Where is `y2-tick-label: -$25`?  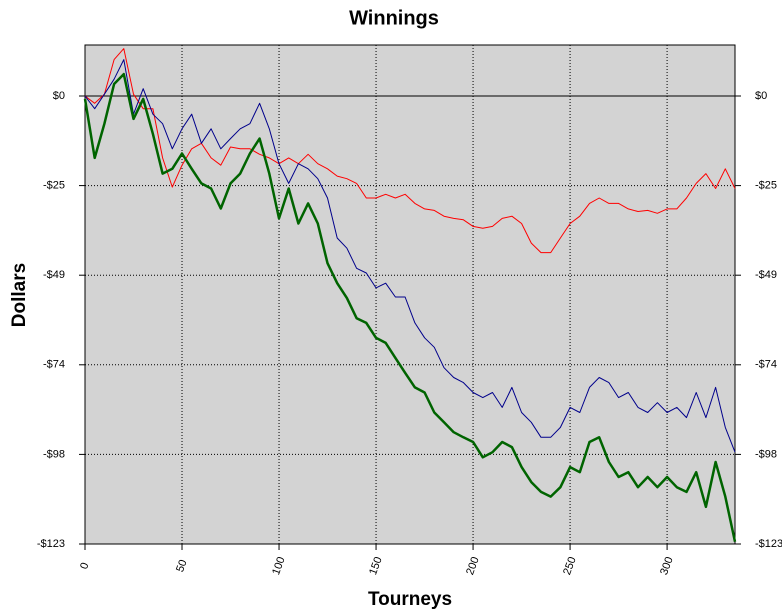
y2-tick-label: -$25 is located at coordinates (766, 186).